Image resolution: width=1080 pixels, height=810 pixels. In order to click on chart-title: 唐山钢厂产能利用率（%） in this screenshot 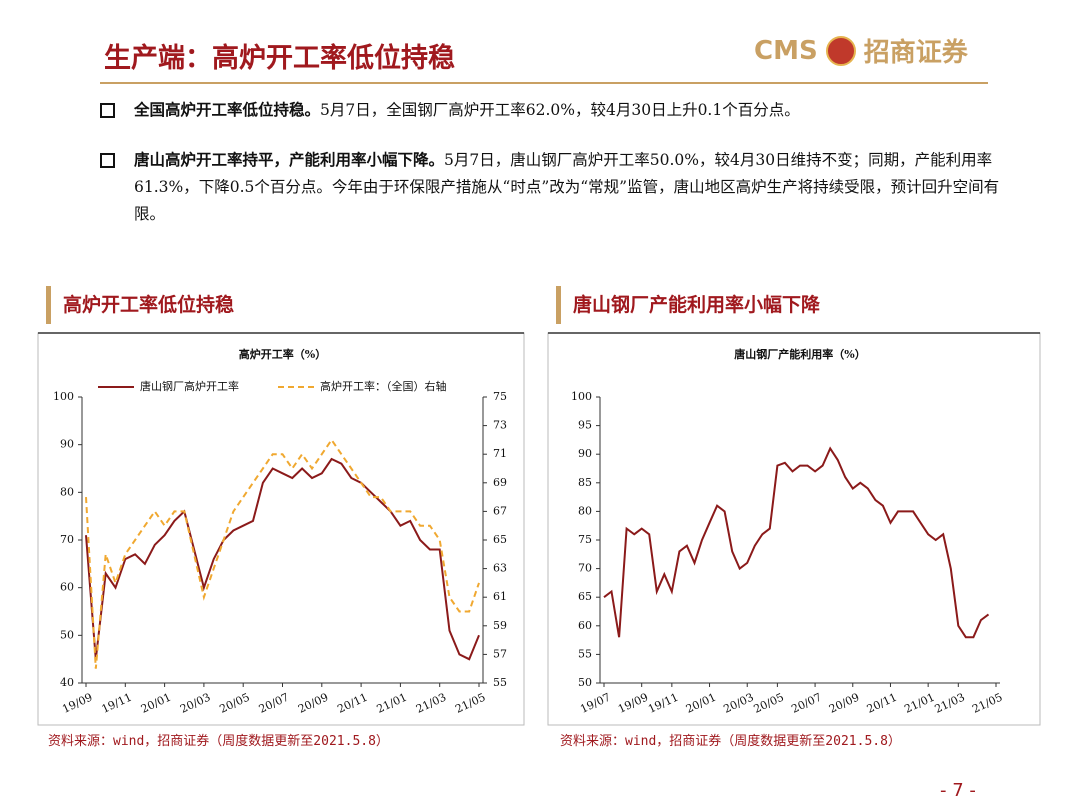, I will do `click(799, 354)`.